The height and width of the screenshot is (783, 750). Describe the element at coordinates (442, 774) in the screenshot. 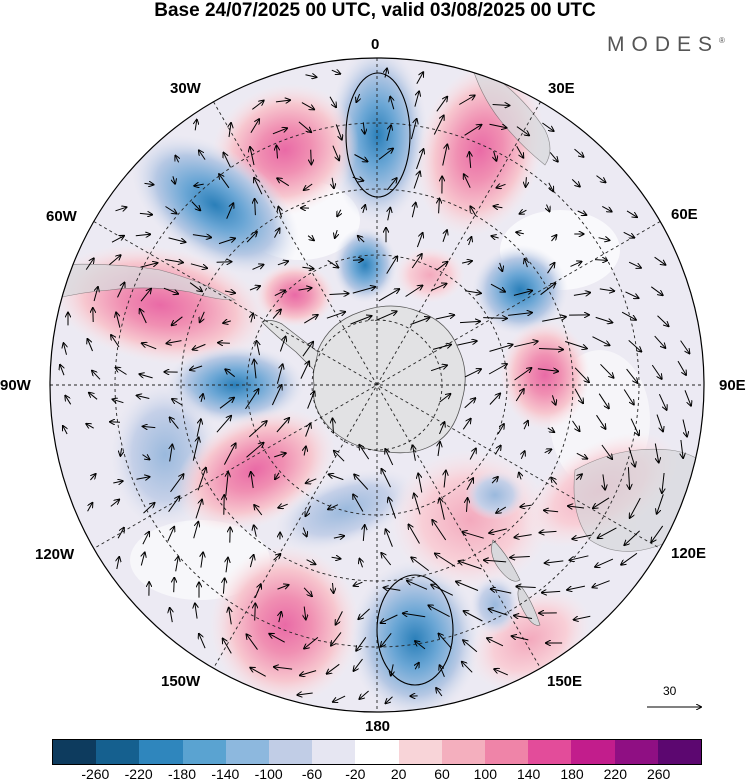

I see `colorbar-tick-label: 60` at that location.